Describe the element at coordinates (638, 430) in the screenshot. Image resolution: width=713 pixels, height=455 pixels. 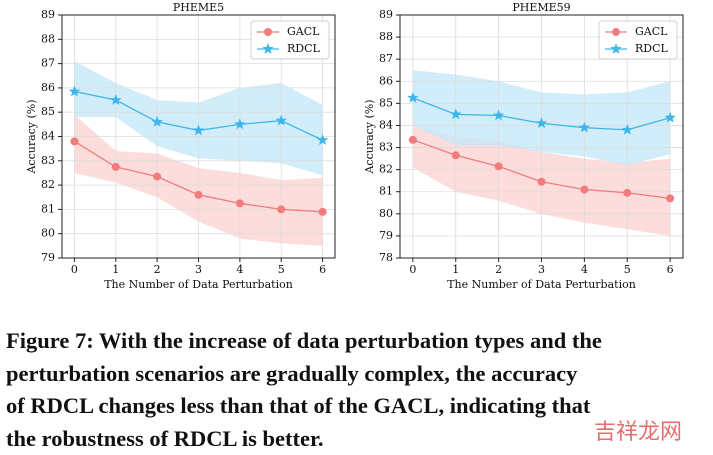
I see `watermark: 吉祥龙网` at that location.